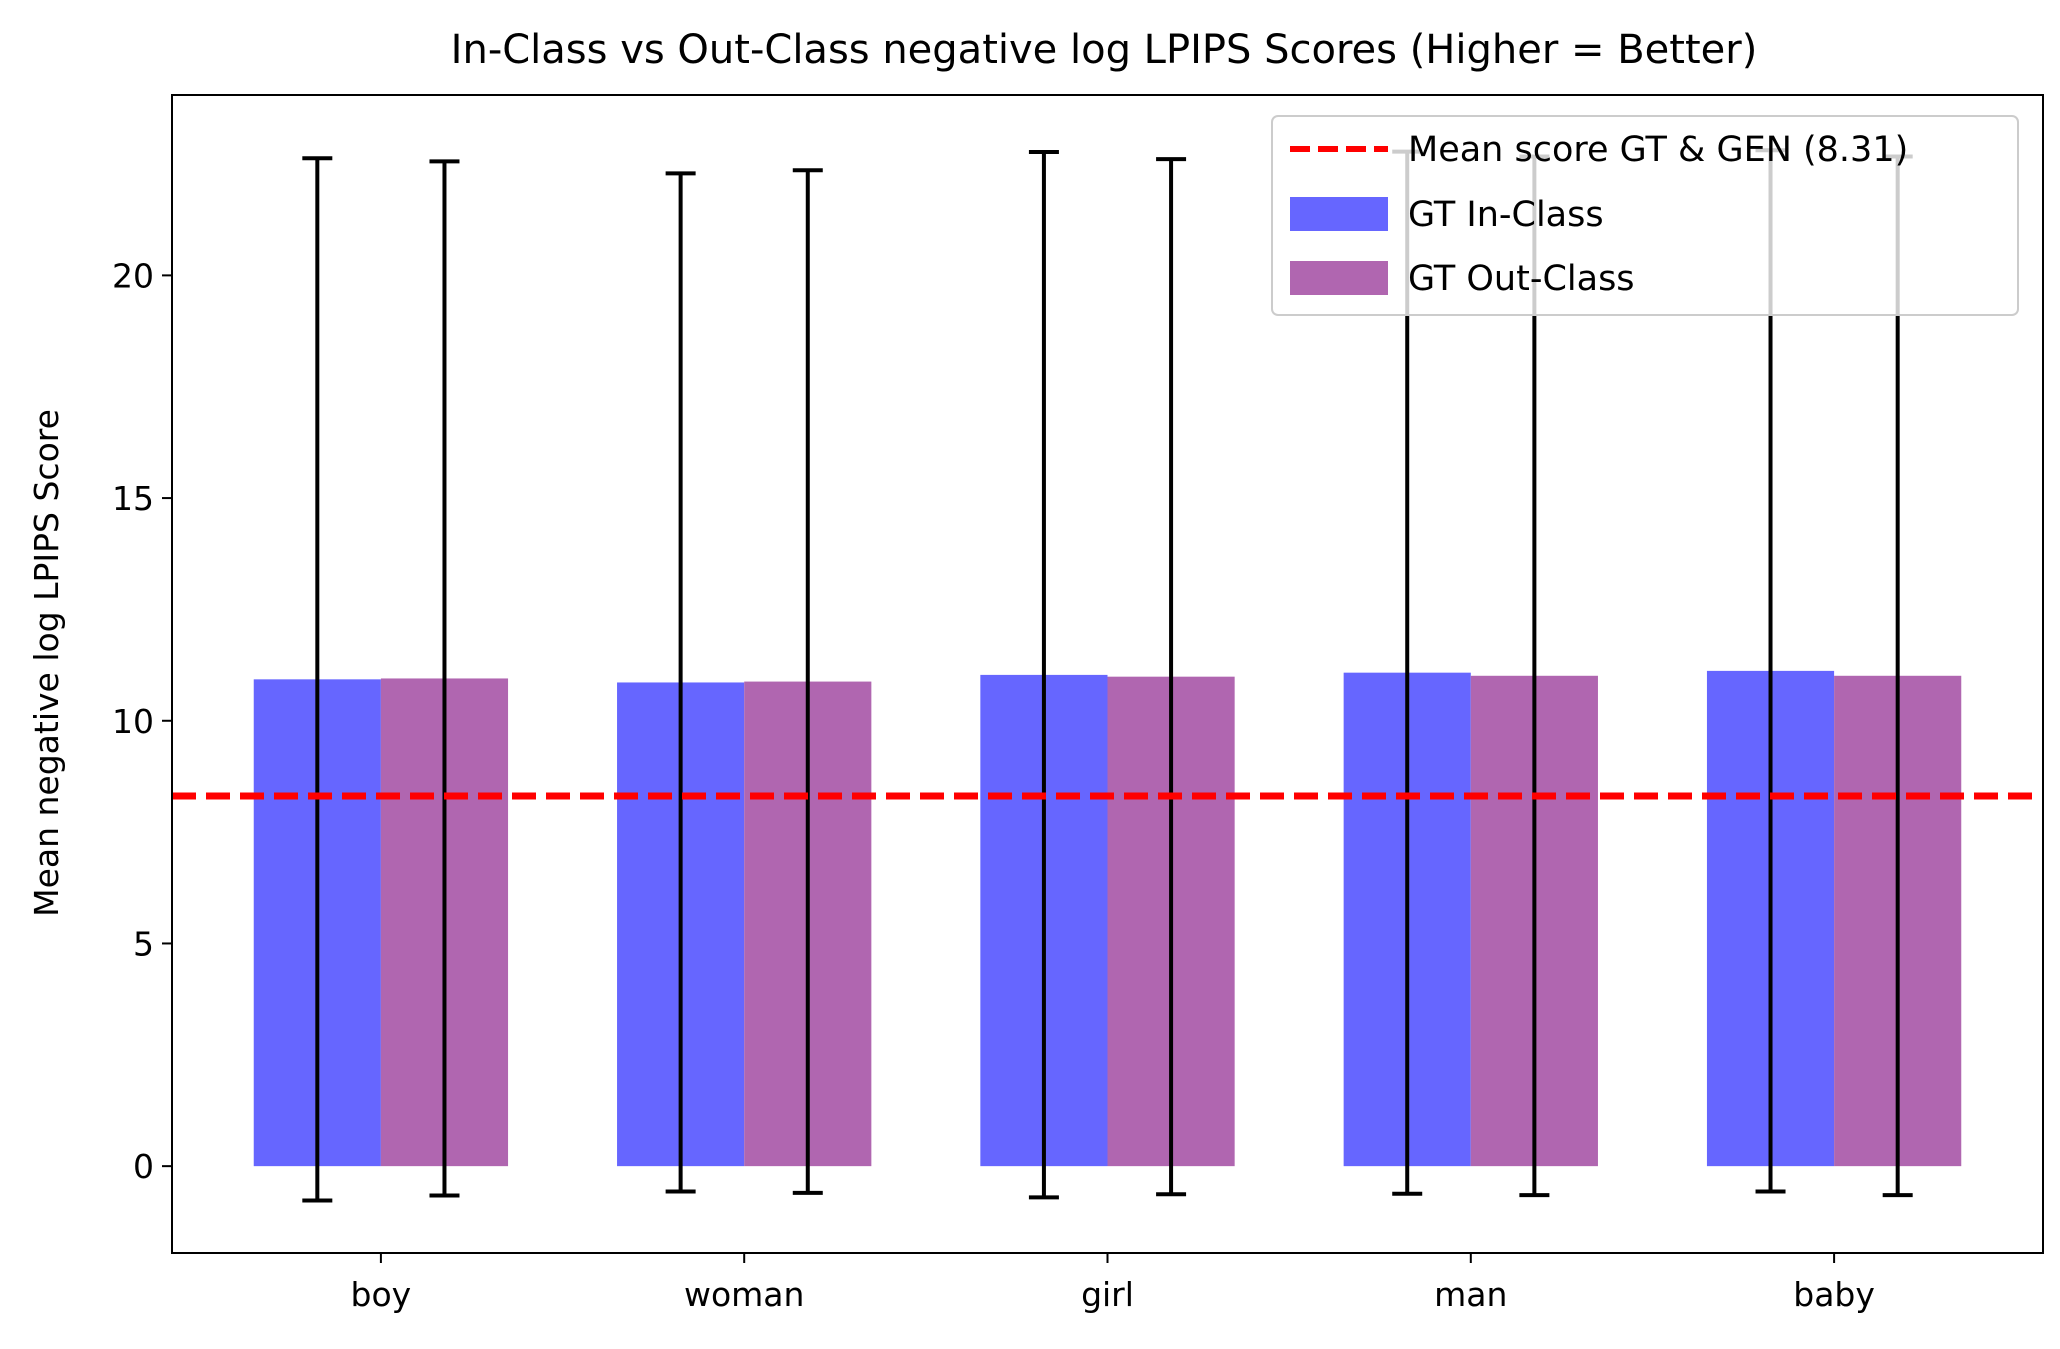  What do you see at coordinates (133, 721) in the screenshot?
I see `y-tick-label: 10` at bounding box center [133, 721].